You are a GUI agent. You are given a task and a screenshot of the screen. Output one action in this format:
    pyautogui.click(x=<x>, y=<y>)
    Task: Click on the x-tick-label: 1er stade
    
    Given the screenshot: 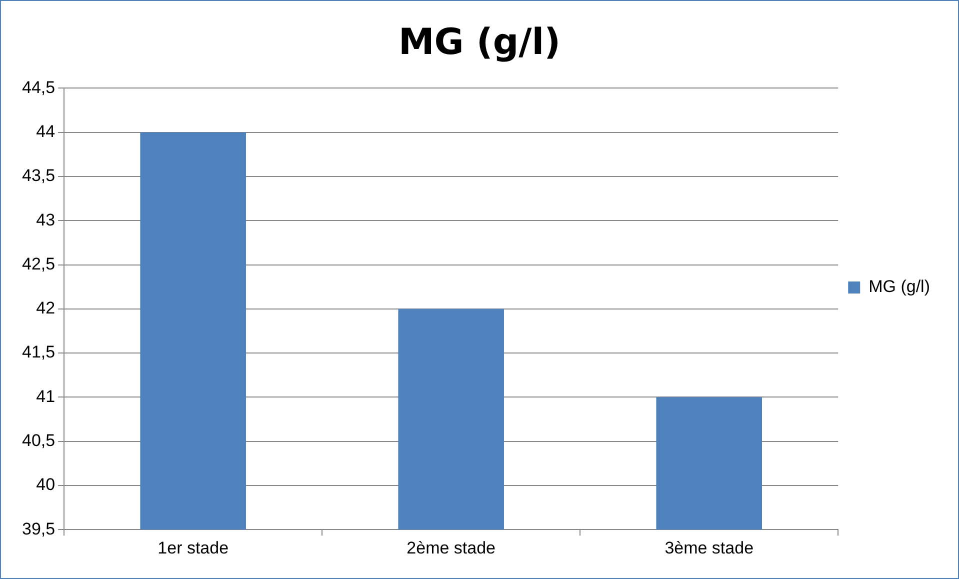 What is the action you would take?
    pyautogui.click(x=193, y=548)
    